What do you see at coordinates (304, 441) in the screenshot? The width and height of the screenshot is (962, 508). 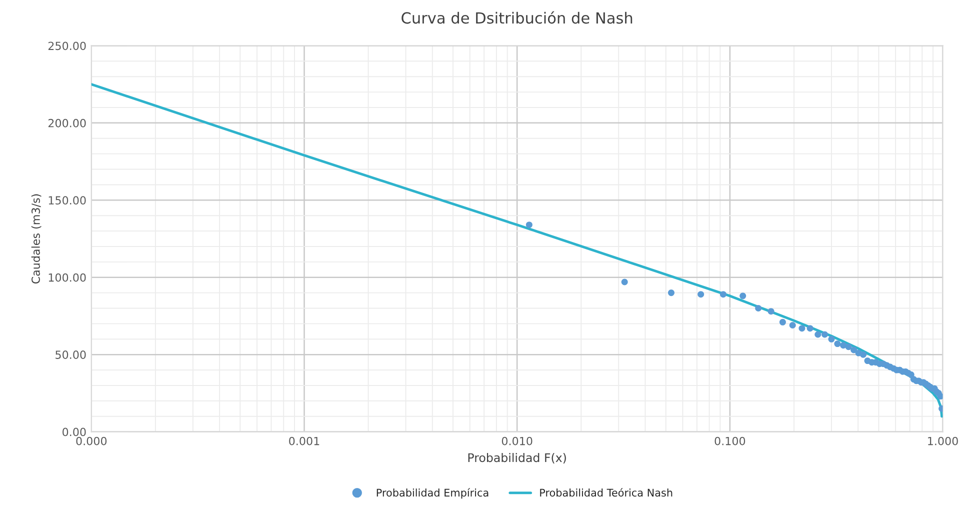 I see `x-tick-label: 0.001` at bounding box center [304, 441].